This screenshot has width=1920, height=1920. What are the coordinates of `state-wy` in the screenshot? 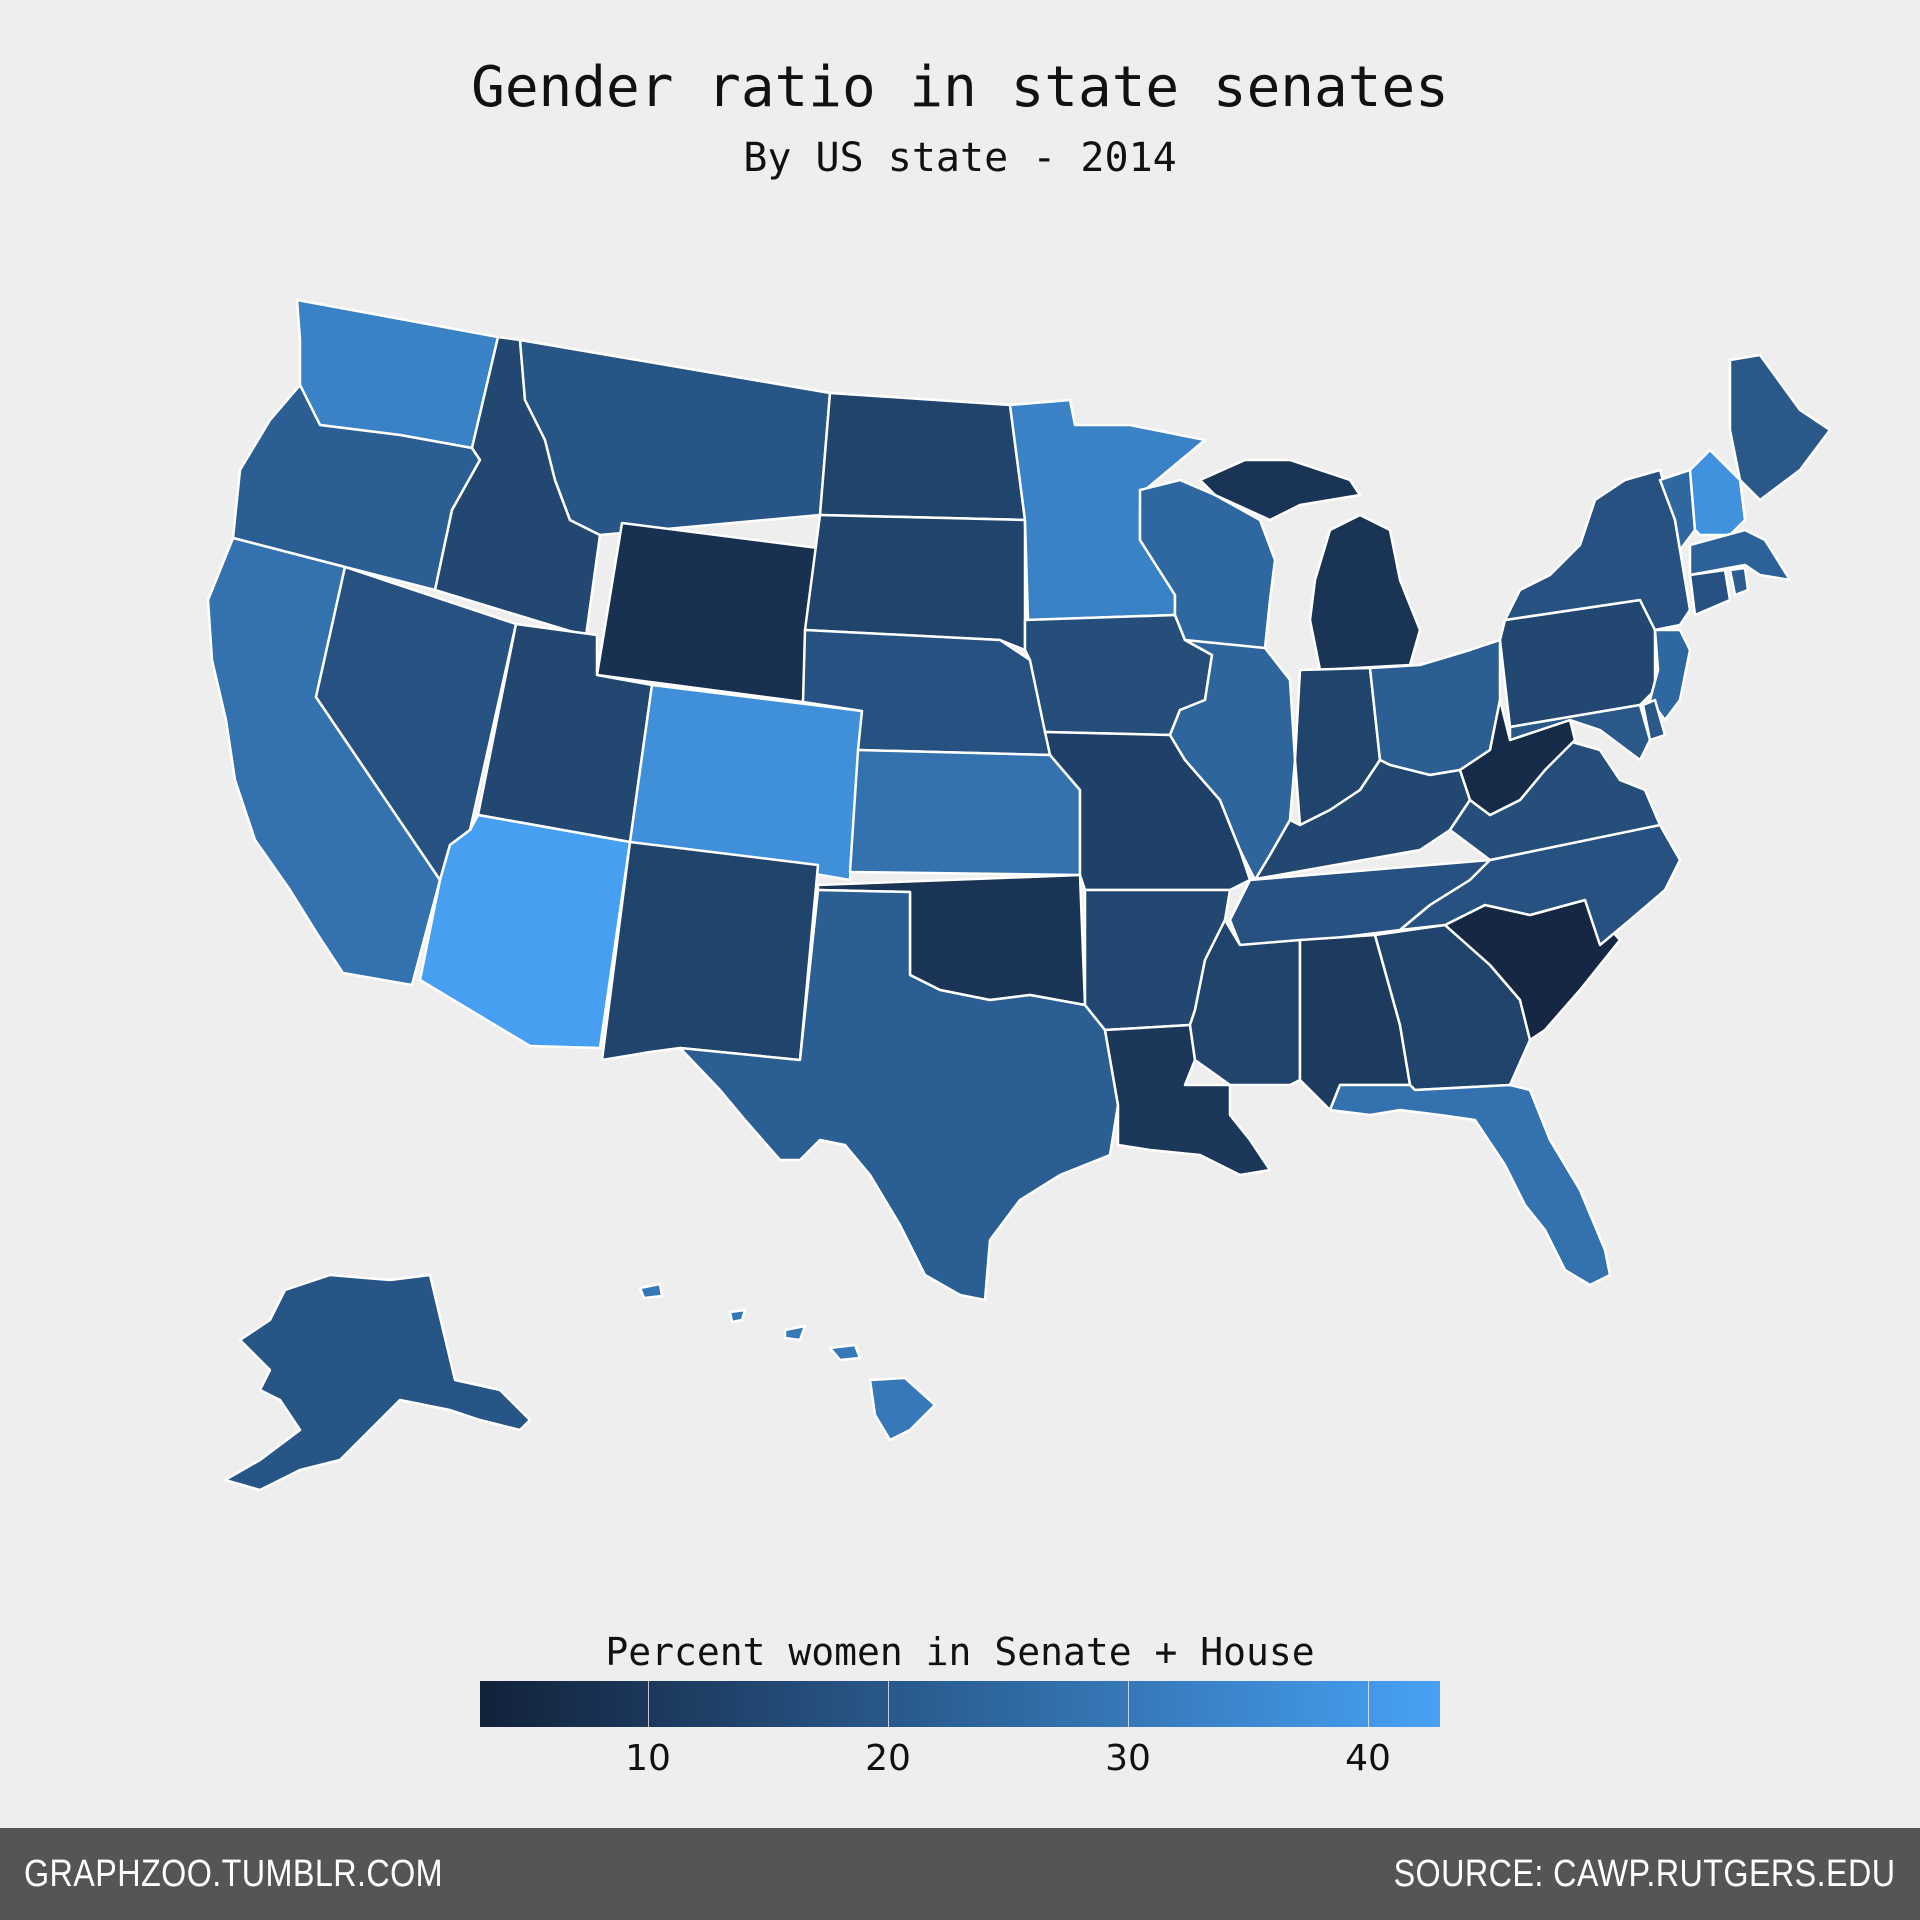 It's located at (707, 612).